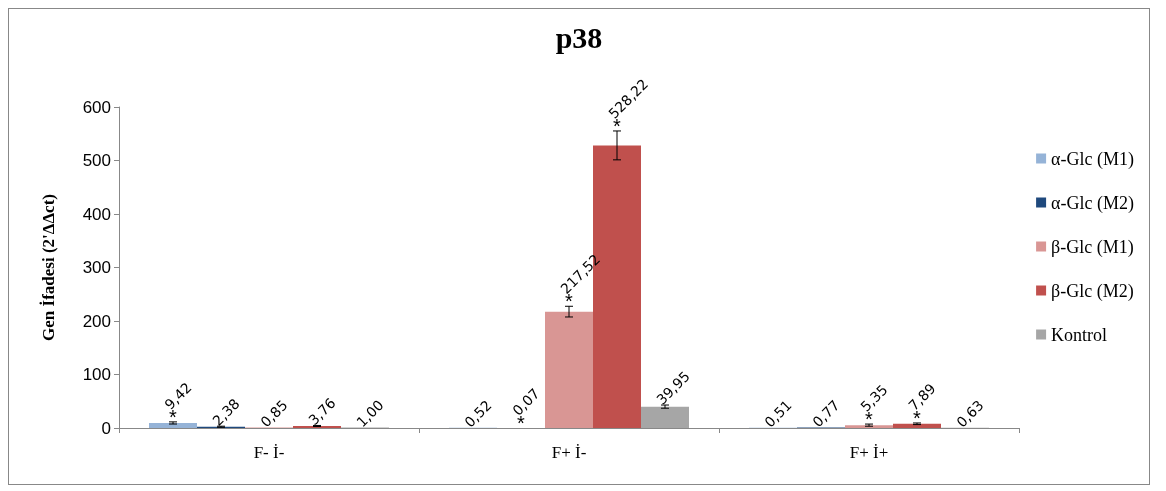  Describe the element at coordinates (569, 452) in the screenshot. I see `x-tick-label: F+ İ-` at that location.